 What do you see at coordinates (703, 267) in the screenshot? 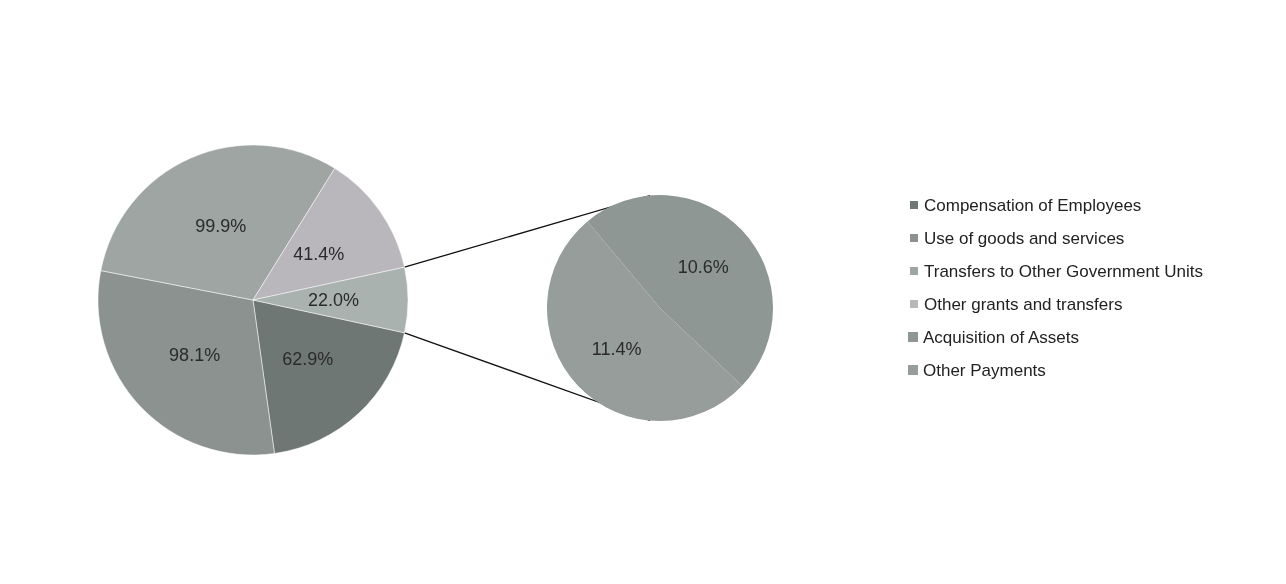
I see `data-label: 10.6%` at bounding box center [703, 267].